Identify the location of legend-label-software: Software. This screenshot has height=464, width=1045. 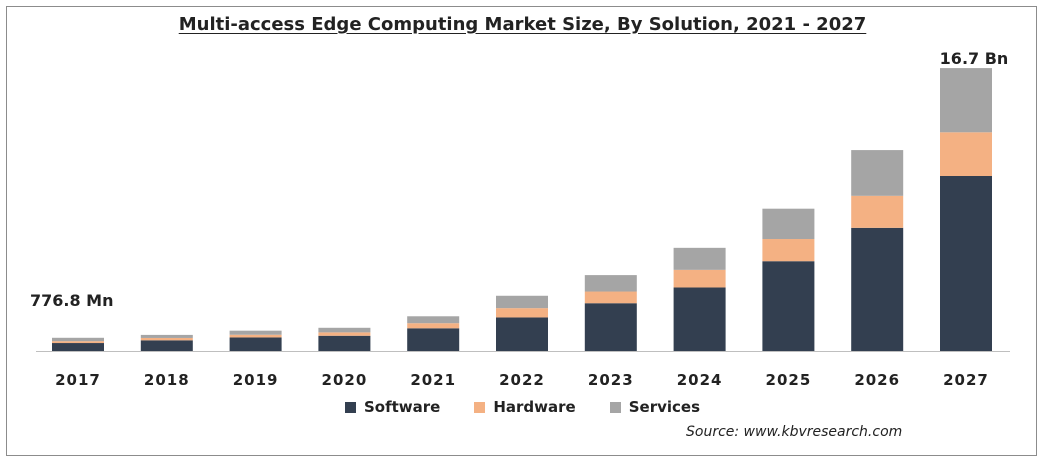
(402, 407).